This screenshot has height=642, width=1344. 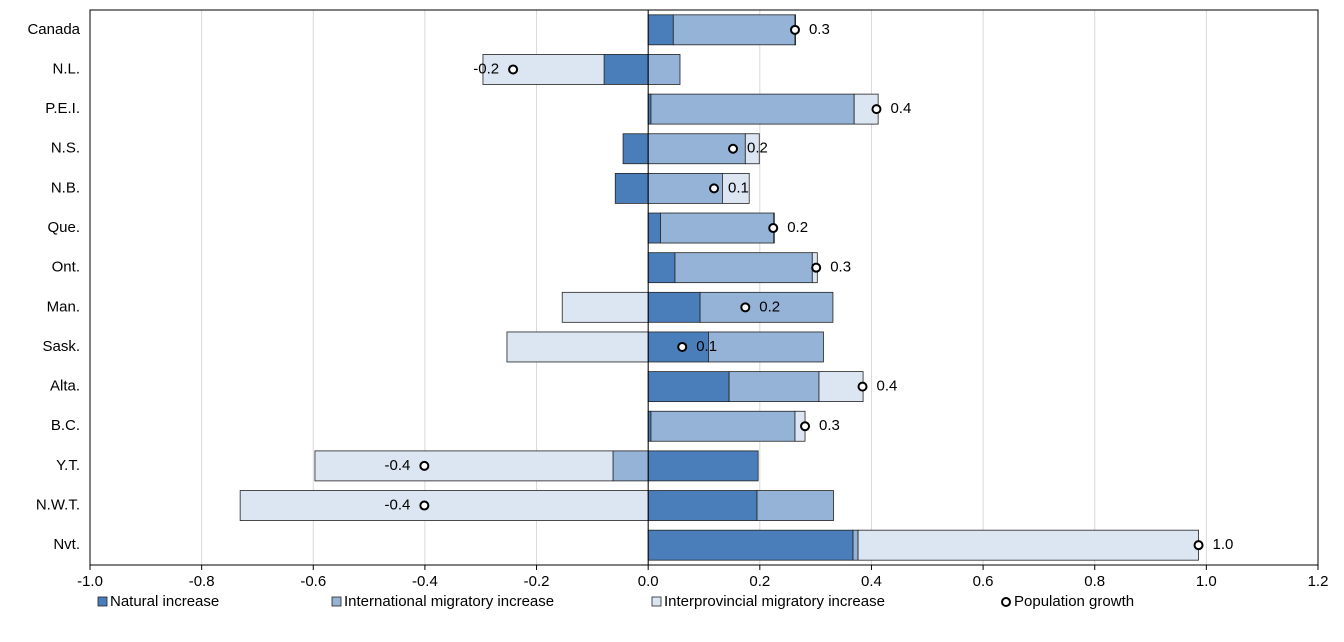 I want to click on y-tick-label: Alta., so click(x=65, y=386).